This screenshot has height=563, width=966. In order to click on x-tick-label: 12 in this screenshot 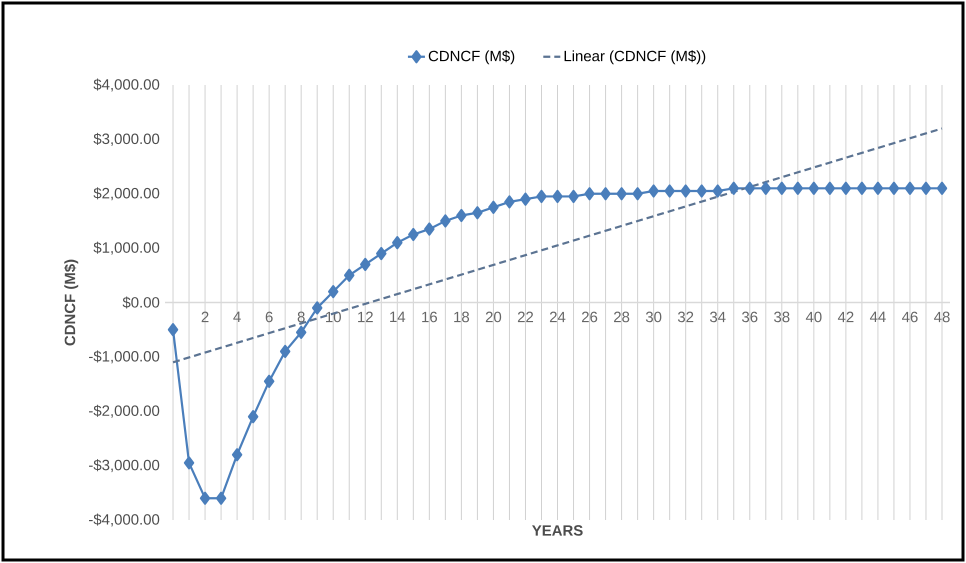, I will do `click(365, 317)`.